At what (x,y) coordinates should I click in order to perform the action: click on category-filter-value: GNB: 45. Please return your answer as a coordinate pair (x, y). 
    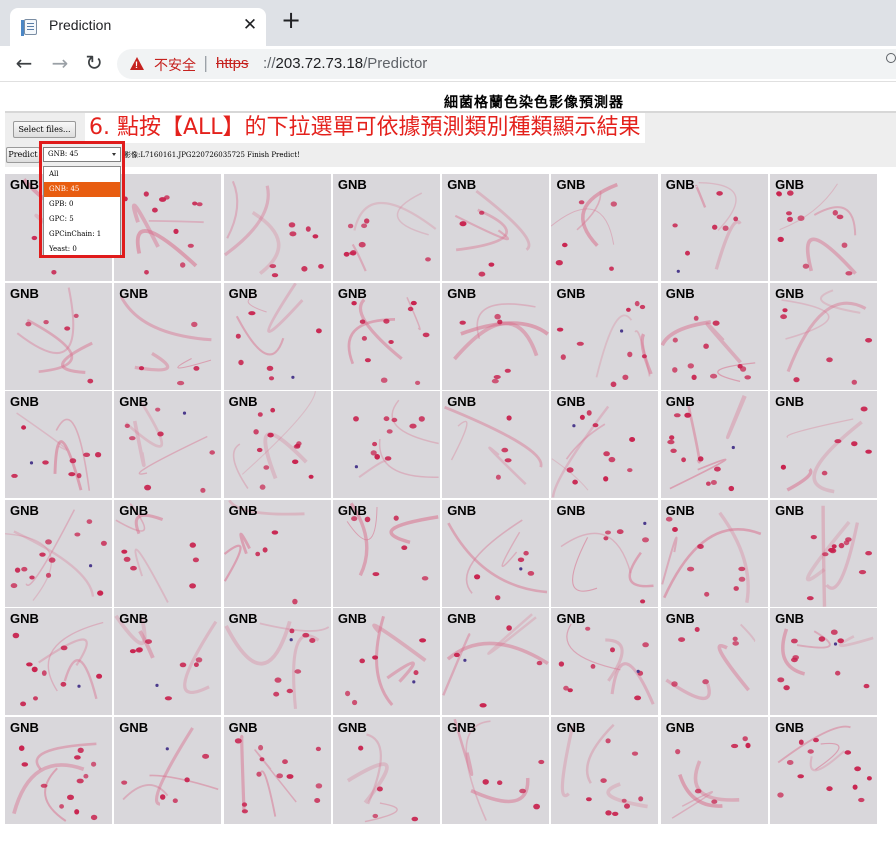
    Looking at the image, I should click on (63, 154).